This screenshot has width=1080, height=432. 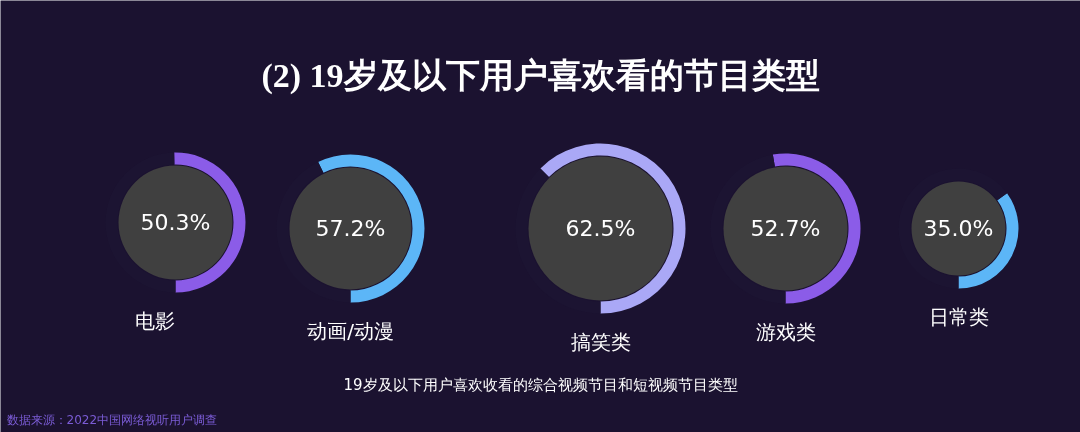 What do you see at coordinates (350, 330) in the screenshot?
I see `slice-label: 动画/动漫` at bounding box center [350, 330].